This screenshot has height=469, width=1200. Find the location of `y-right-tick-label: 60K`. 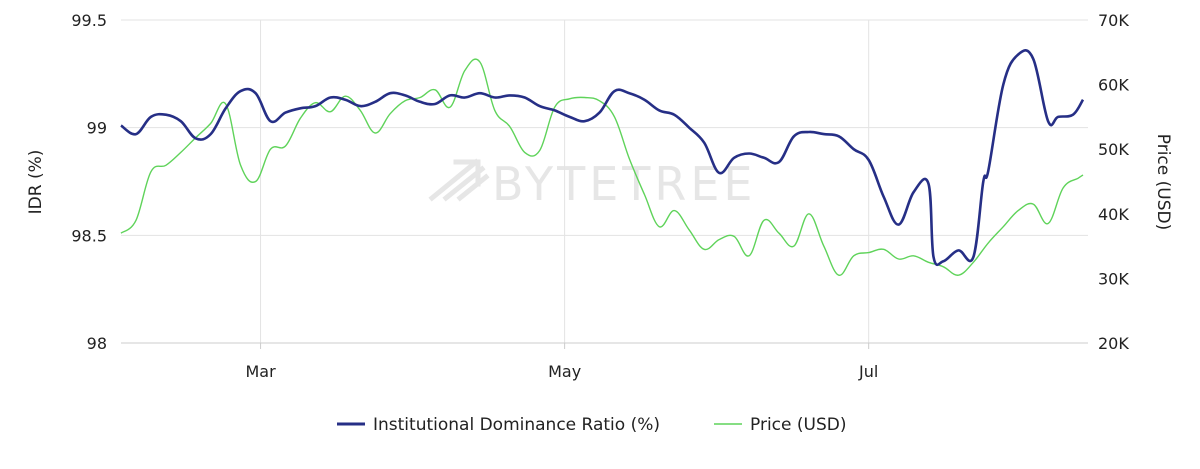

y-right-tick-label: 60K is located at coordinates (1113, 85).